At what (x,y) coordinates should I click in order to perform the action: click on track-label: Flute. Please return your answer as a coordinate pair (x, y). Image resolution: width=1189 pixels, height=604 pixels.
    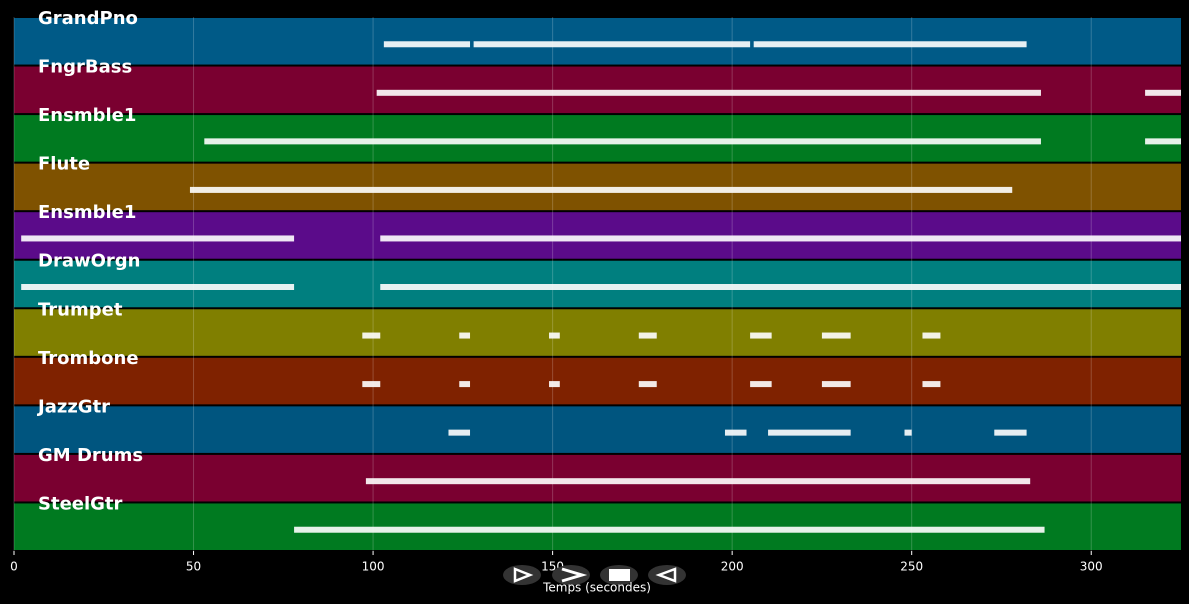
    Looking at the image, I should click on (64, 164).